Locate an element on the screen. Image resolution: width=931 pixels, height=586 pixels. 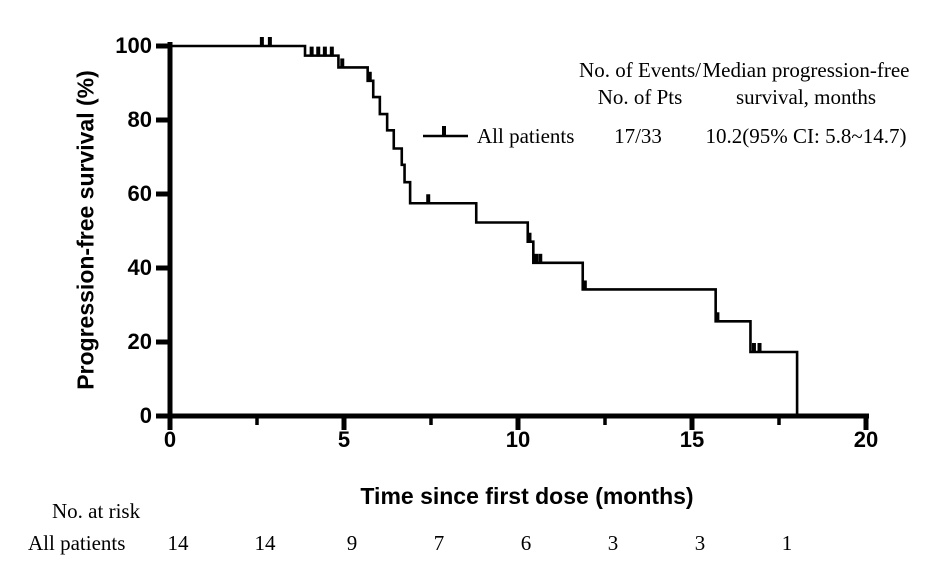
risk-count-value: 7 is located at coordinates (439, 543).